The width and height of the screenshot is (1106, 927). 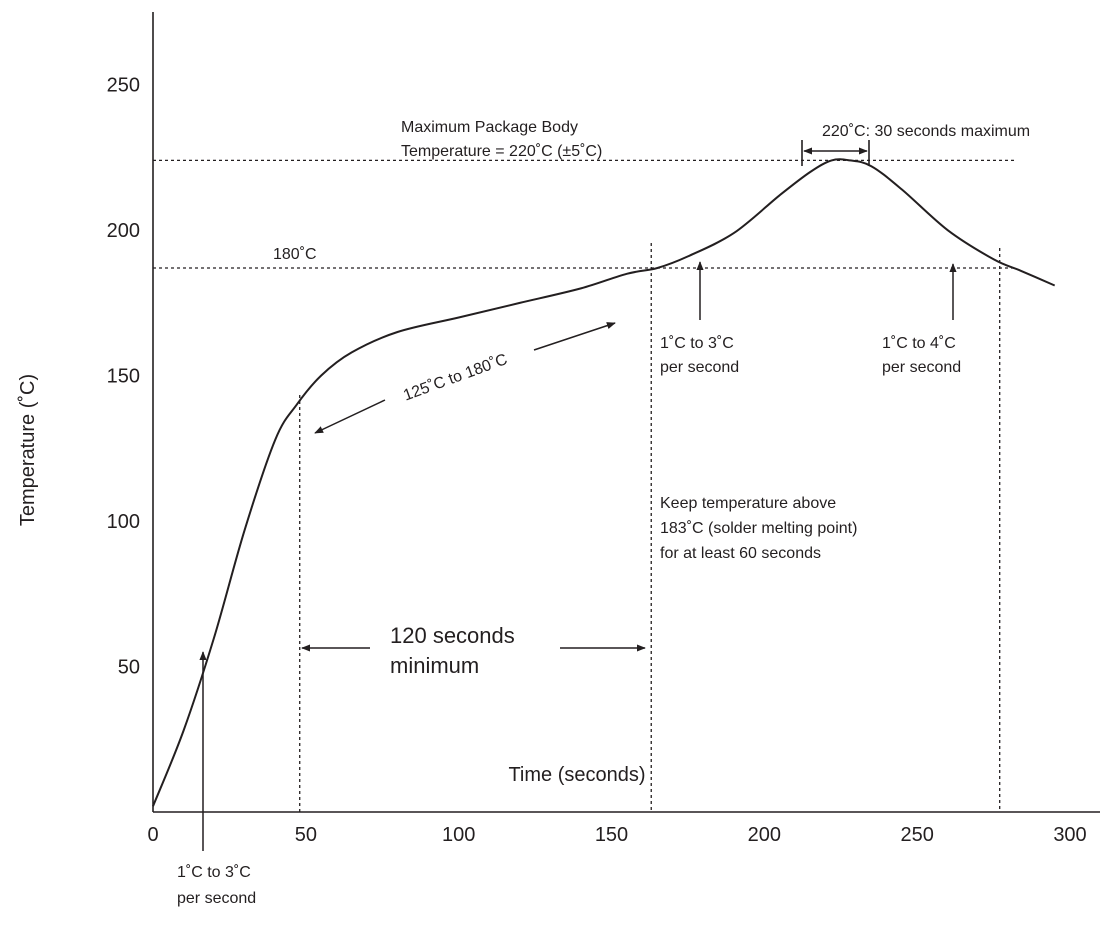 What do you see at coordinates (501, 151) in the screenshot?
I see `max-body-label-line2: Temperature = 220˚C (±5˚C)` at bounding box center [501, 151].